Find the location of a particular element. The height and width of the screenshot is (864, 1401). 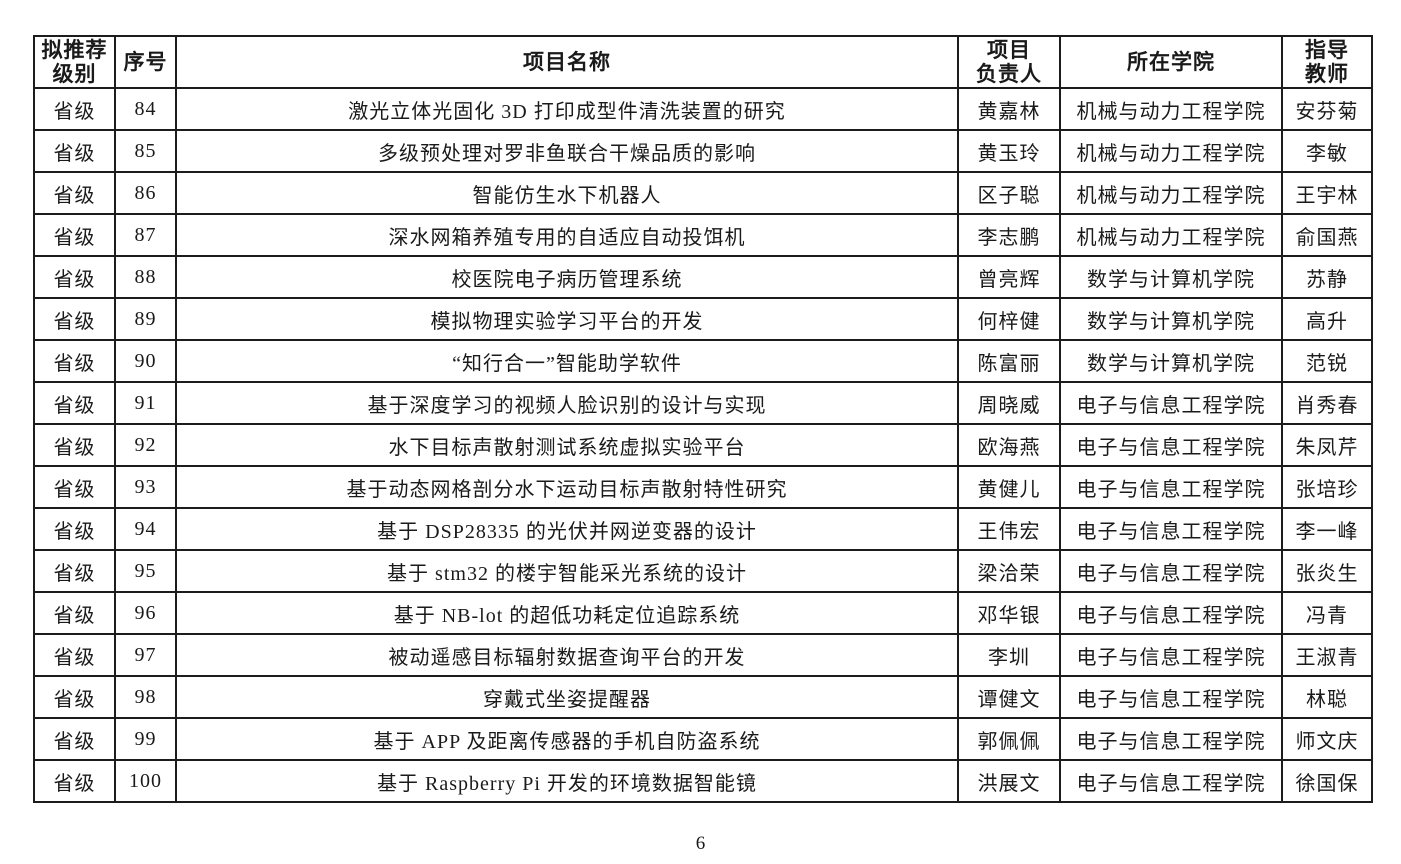

advisor-cell: 范锐 is located at coordinates (1327, 361).